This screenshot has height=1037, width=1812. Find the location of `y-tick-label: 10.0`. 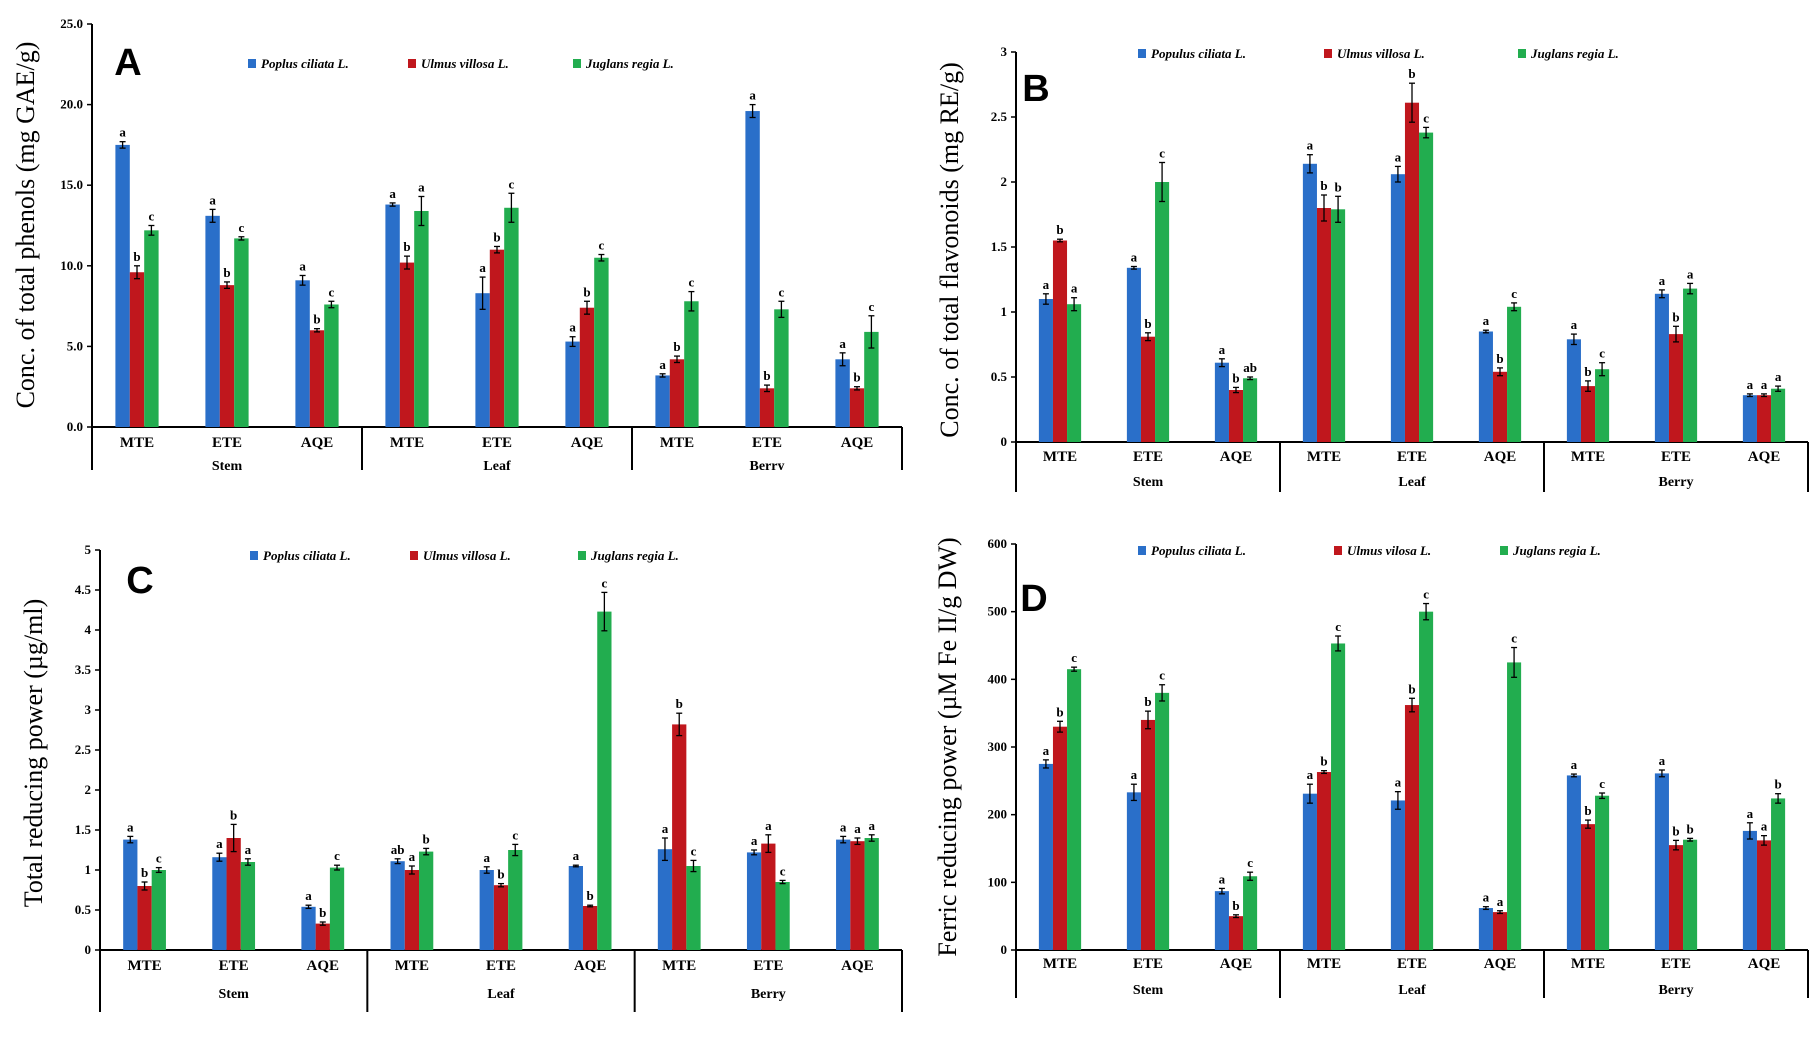

y-tick-label: 10.0 is located at coordinates (71, 265).